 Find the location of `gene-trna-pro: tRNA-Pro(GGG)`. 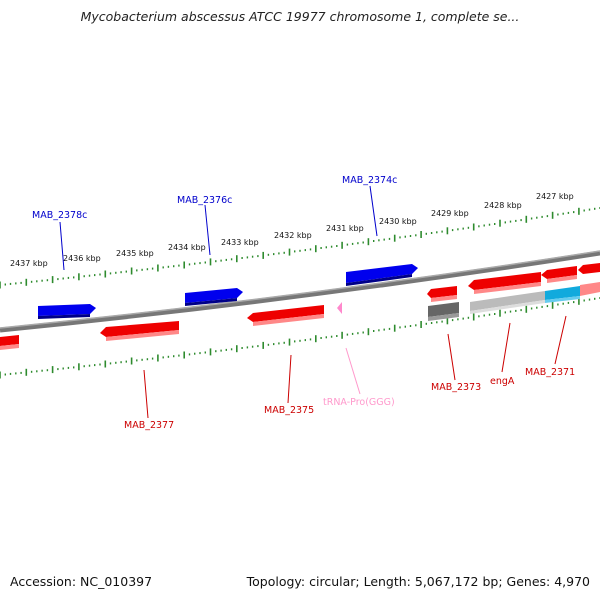

gene-trna-pro: tRNA-Pro(GGG) is located at coordinates (359, 355).